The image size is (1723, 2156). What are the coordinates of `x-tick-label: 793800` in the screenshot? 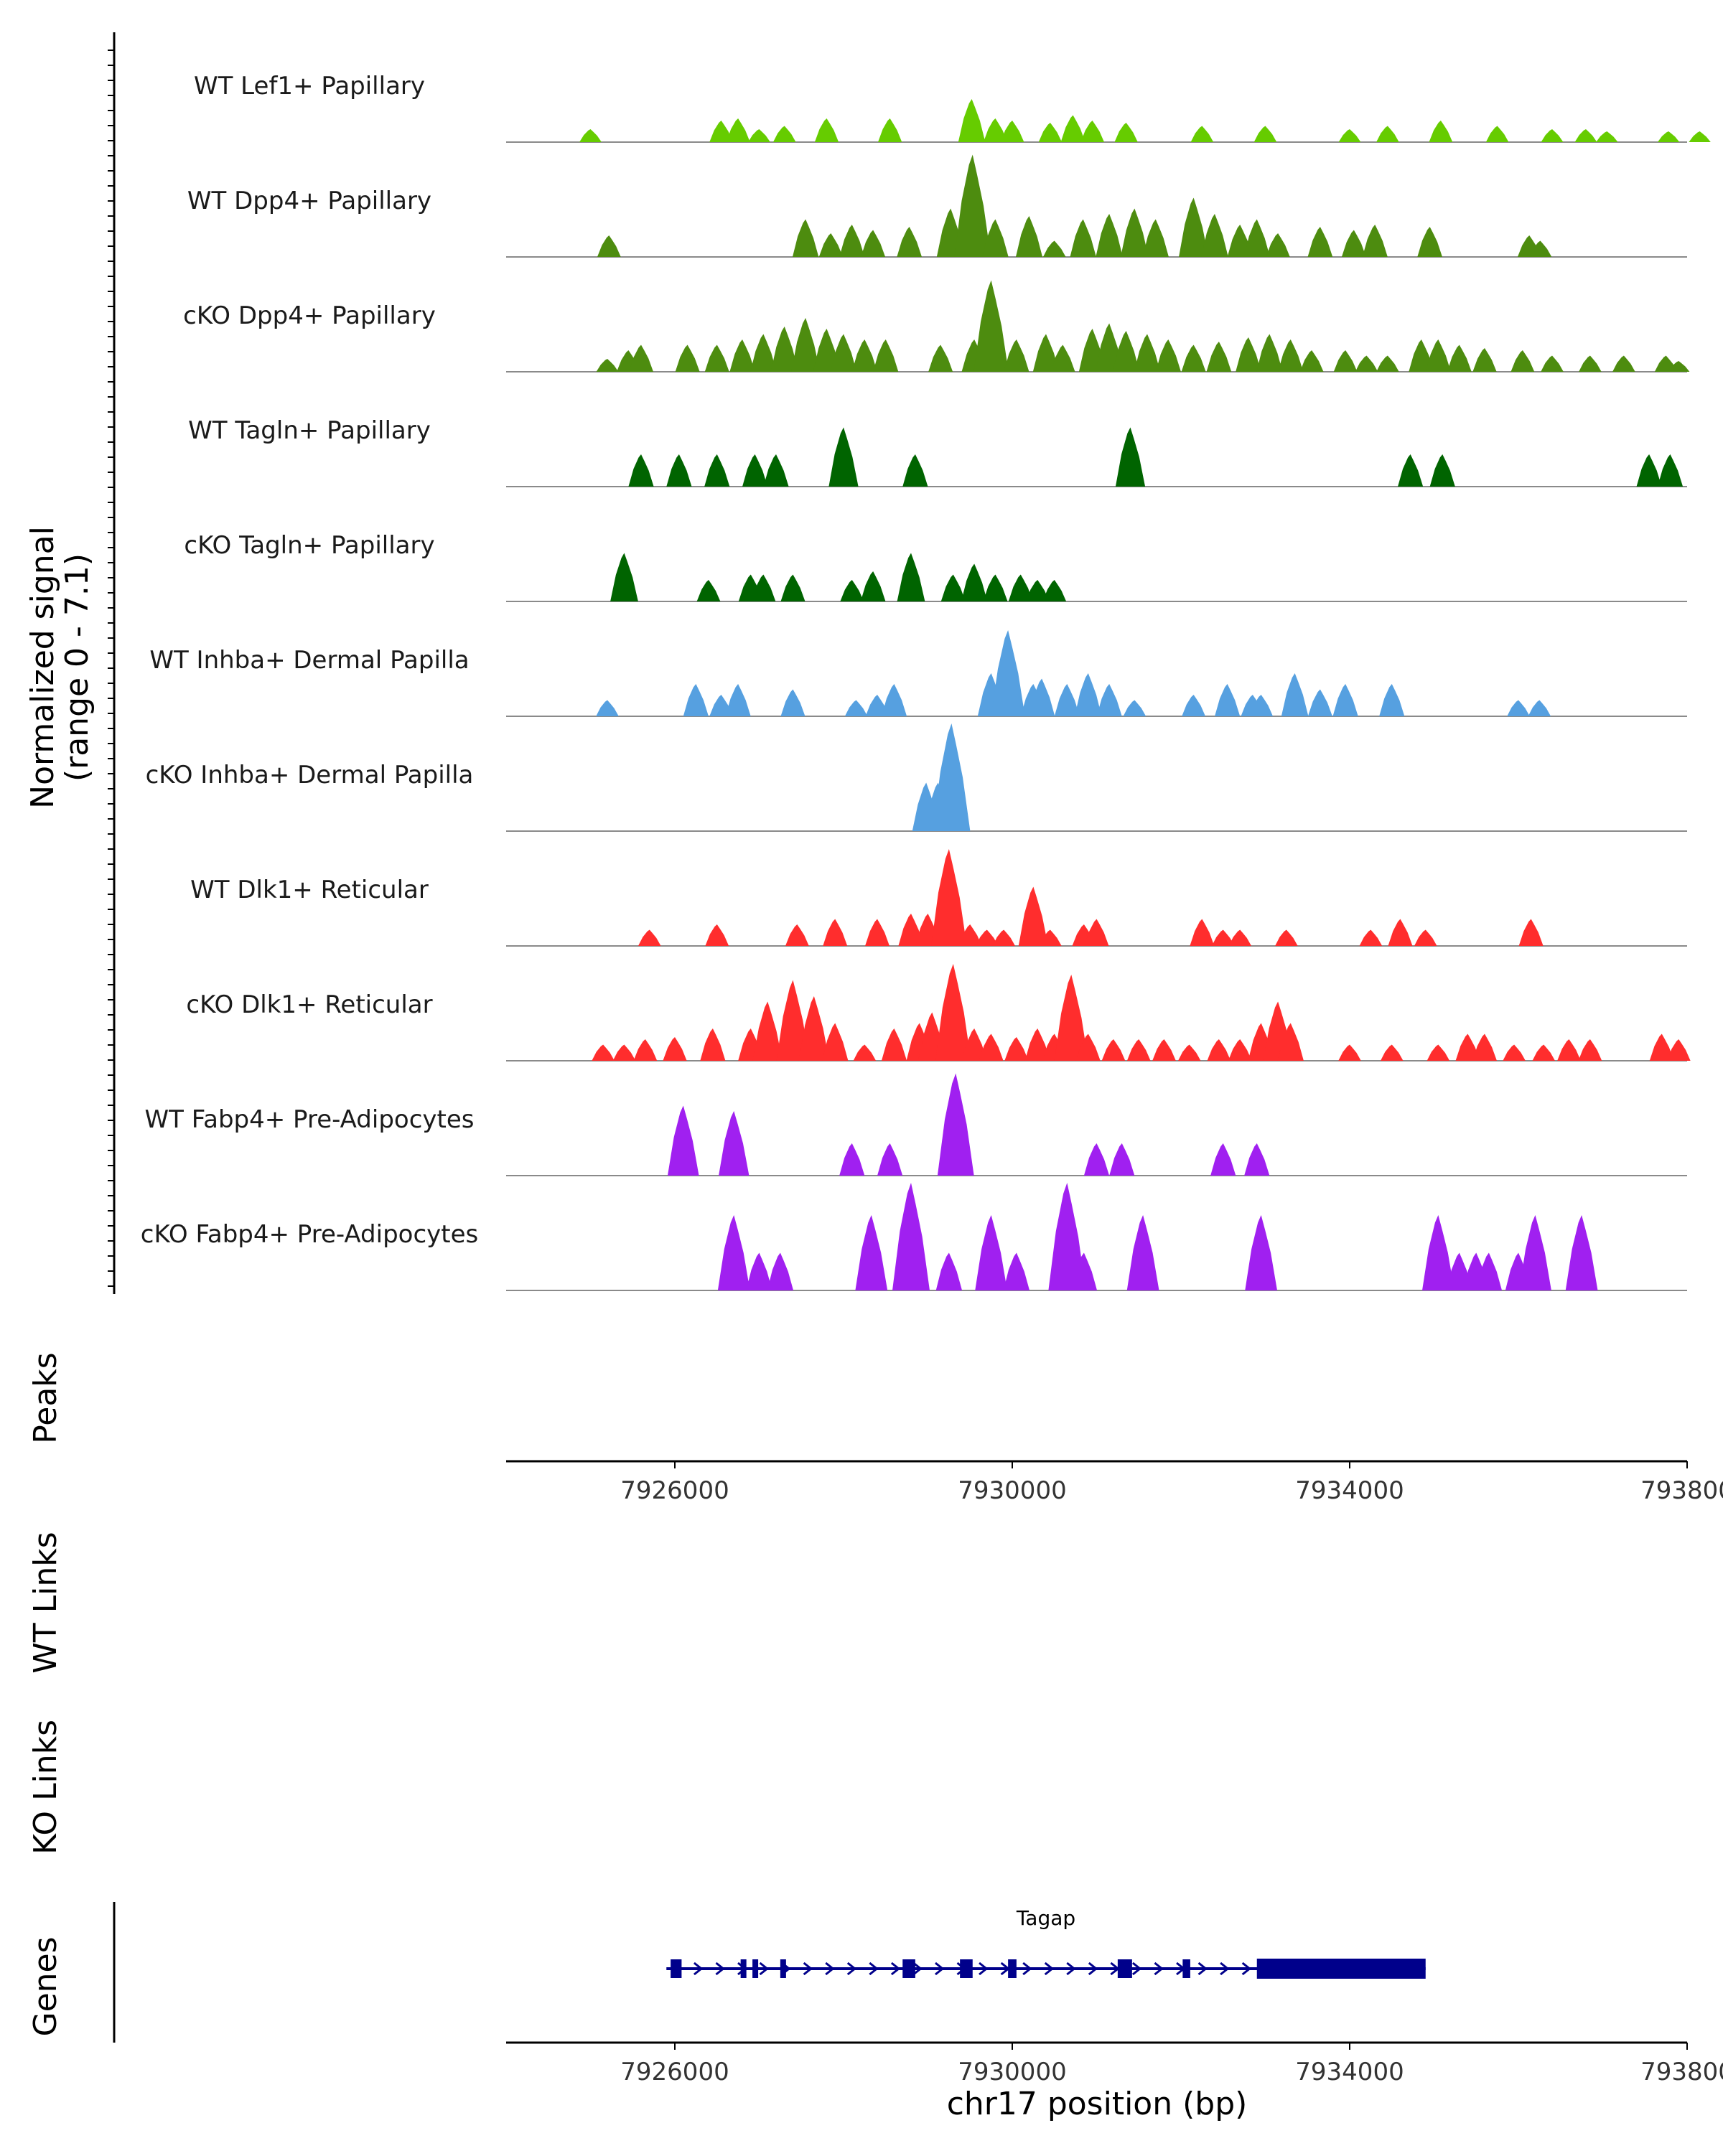 It's located at (1681, 1490).